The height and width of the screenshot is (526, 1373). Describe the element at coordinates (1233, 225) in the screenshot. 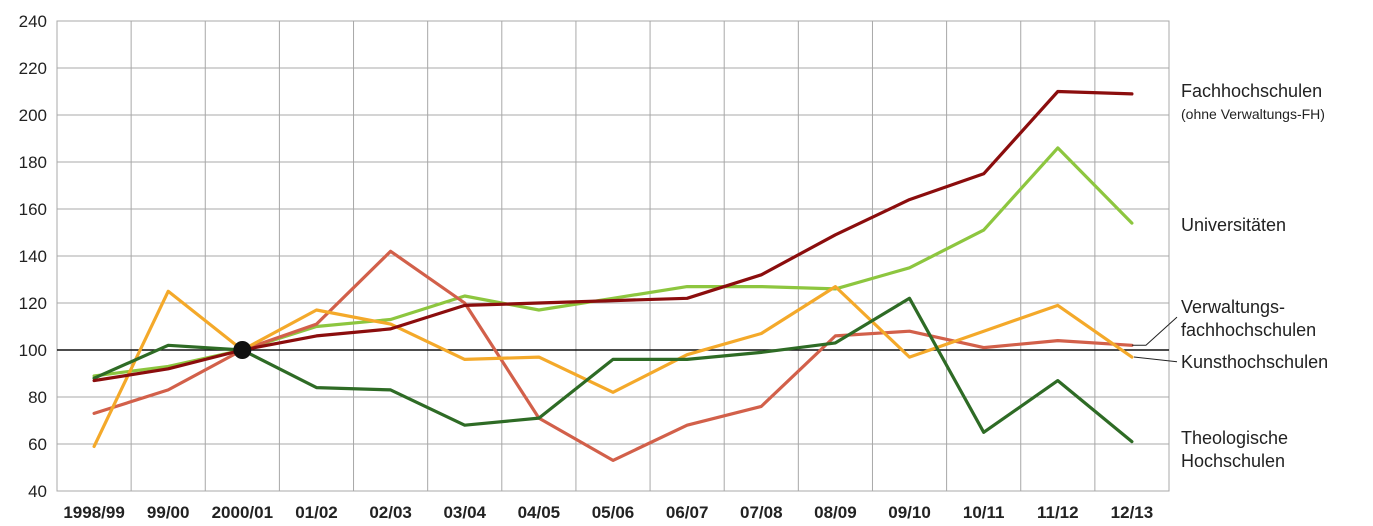

I see `series-label-uni: Universitäten` at that location.